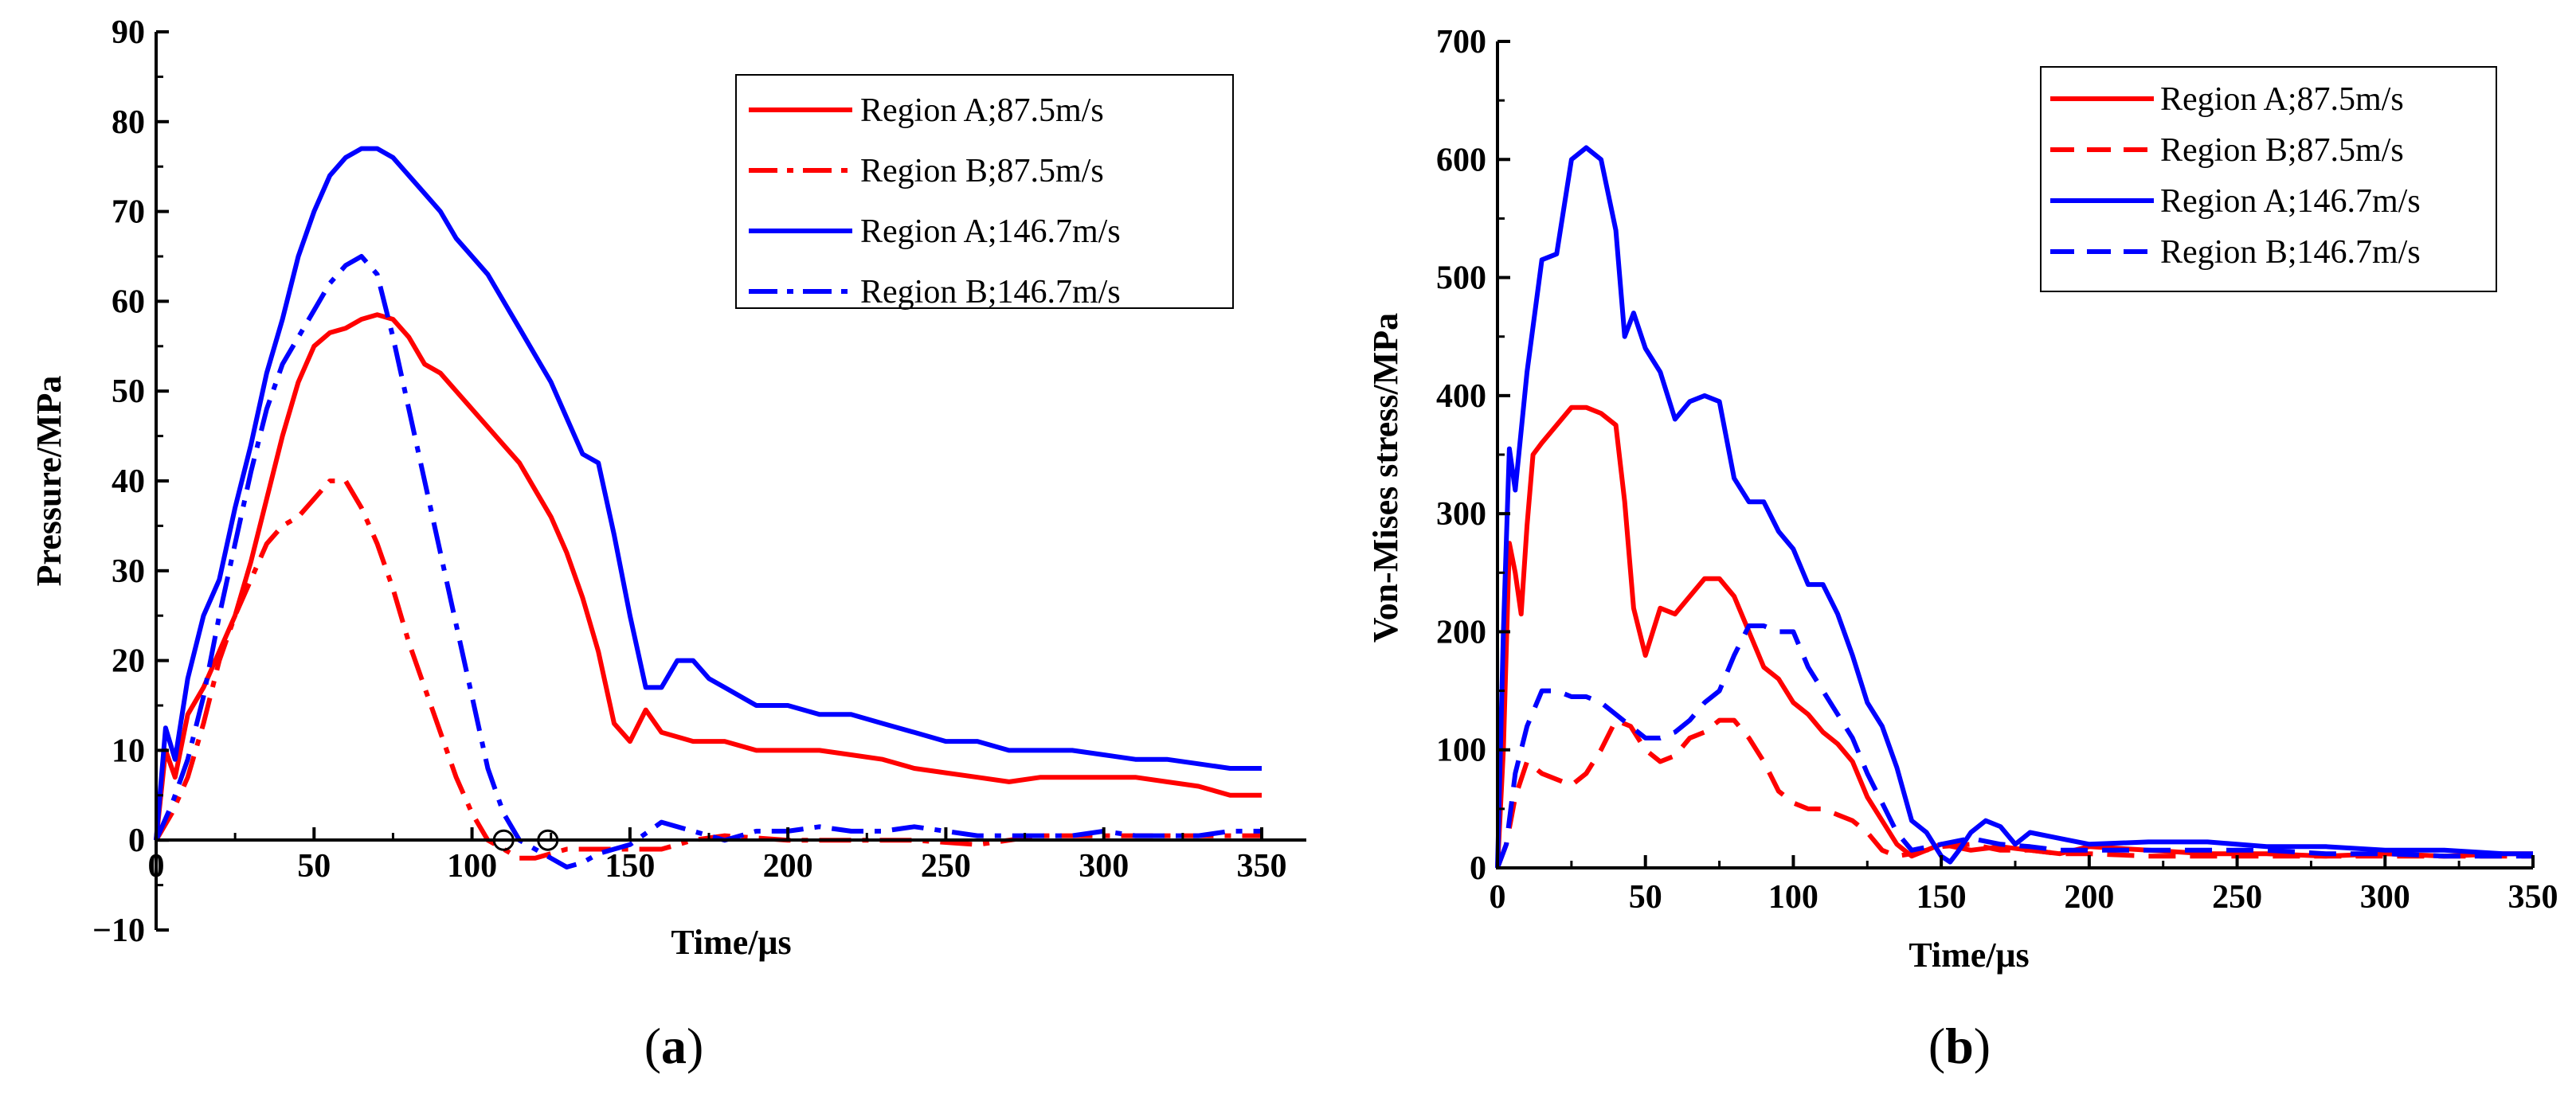  What do you see at coordinates (1941, 898) in the screenshot?
I see `panel-b-xtick-label: 150` at bounding box center [1941, 898].